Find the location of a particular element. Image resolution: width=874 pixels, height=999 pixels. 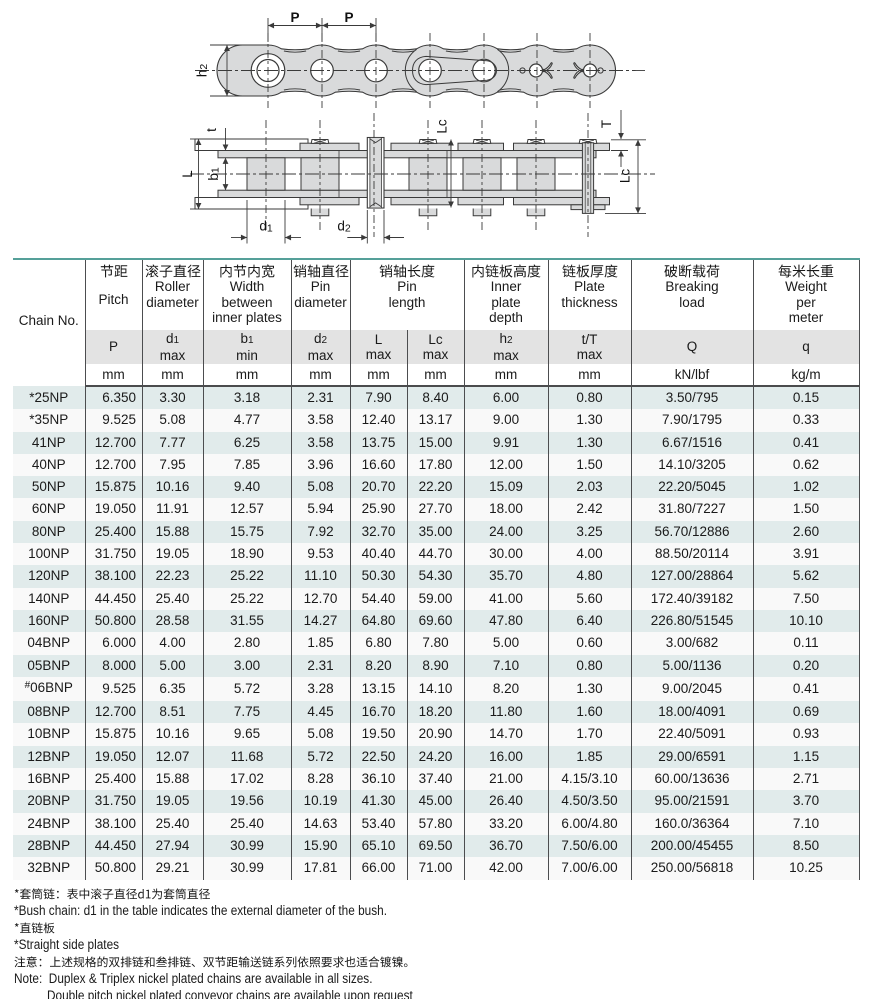

svg-text: T is located at coordinates (606, 124).